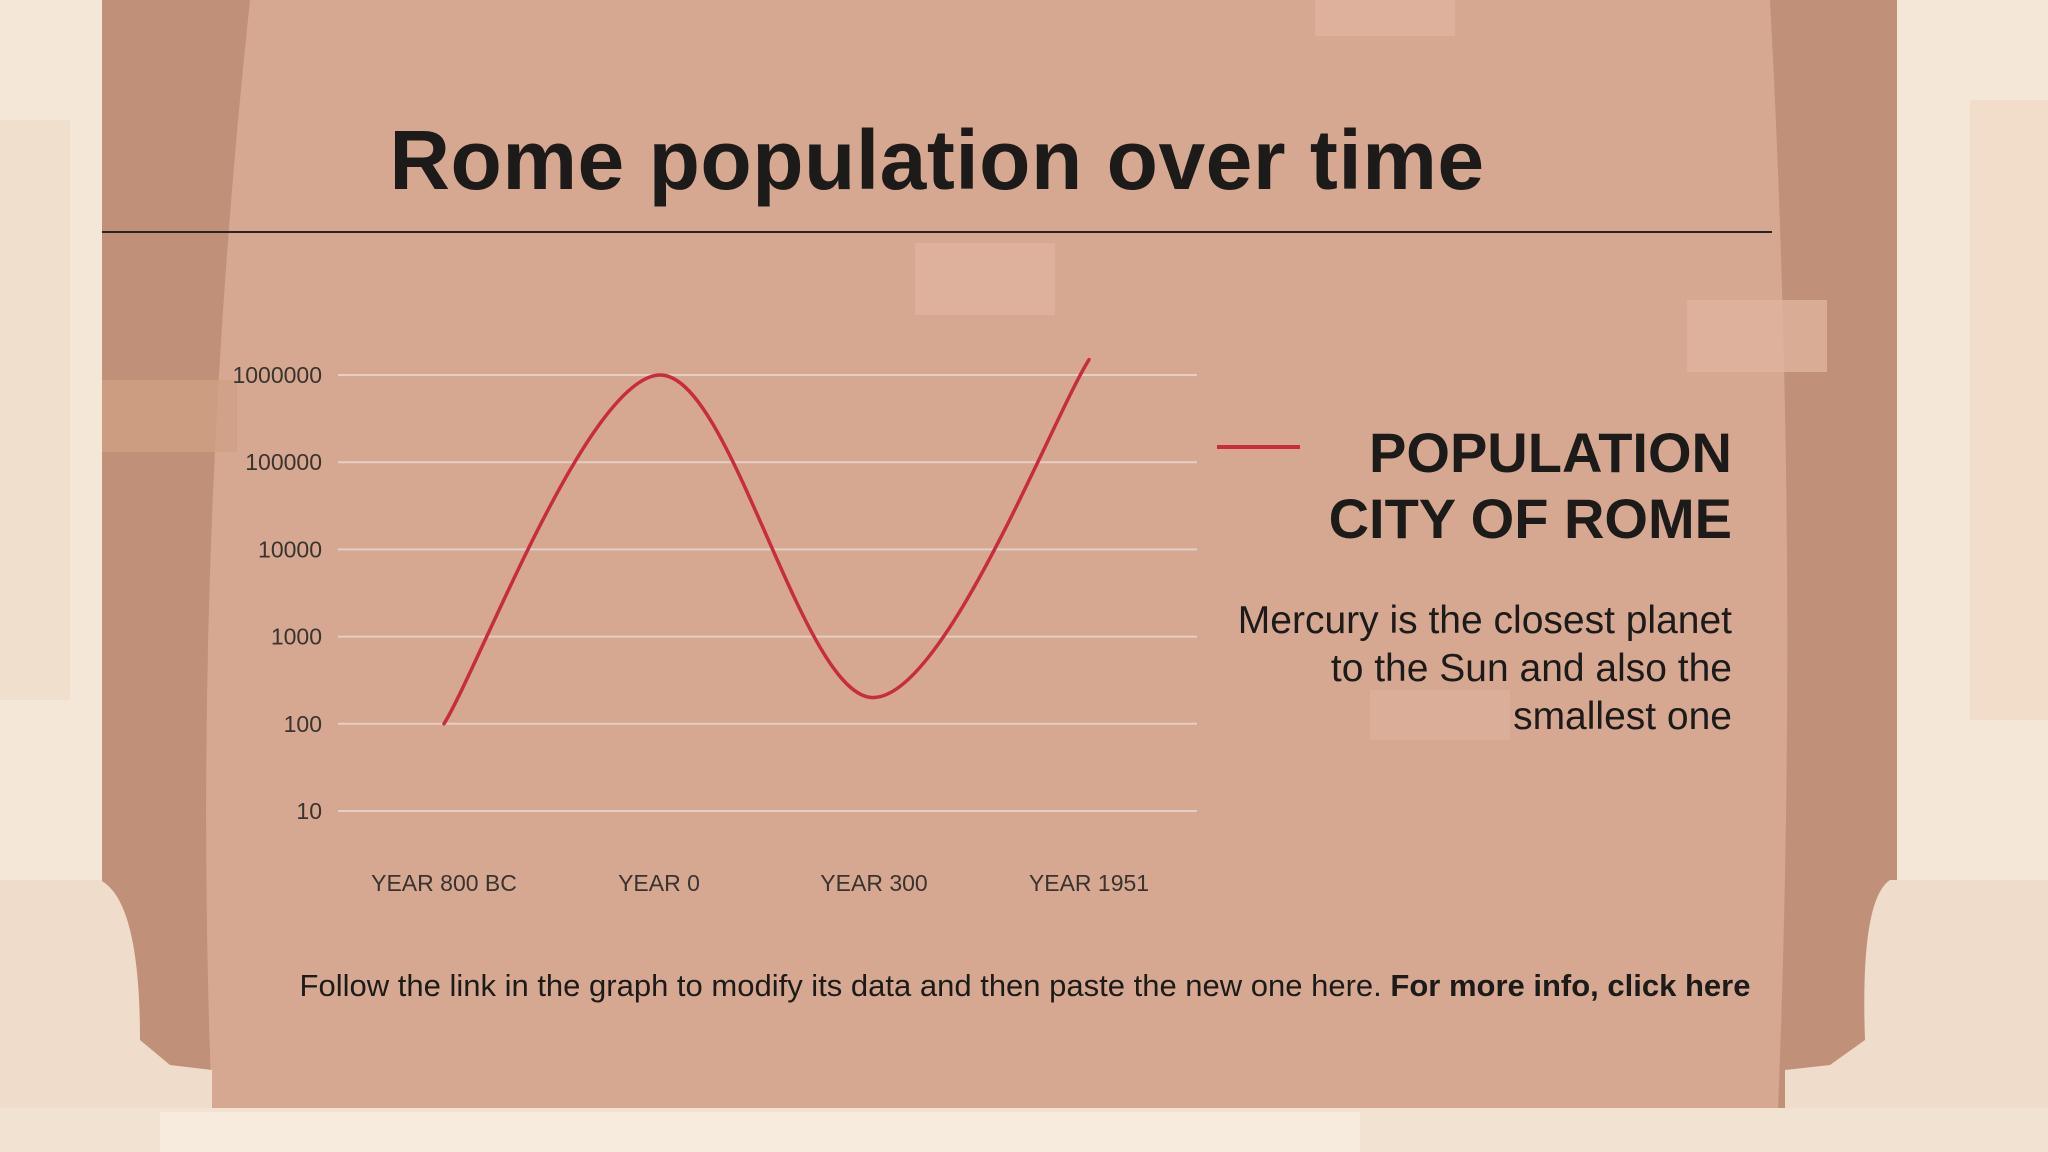 The width and height of the screenshot is (2048, 1152). Describe the element at coordinates (873, 883) in the screenshot. I see `x-tick-label: YEAR 300` at that location.